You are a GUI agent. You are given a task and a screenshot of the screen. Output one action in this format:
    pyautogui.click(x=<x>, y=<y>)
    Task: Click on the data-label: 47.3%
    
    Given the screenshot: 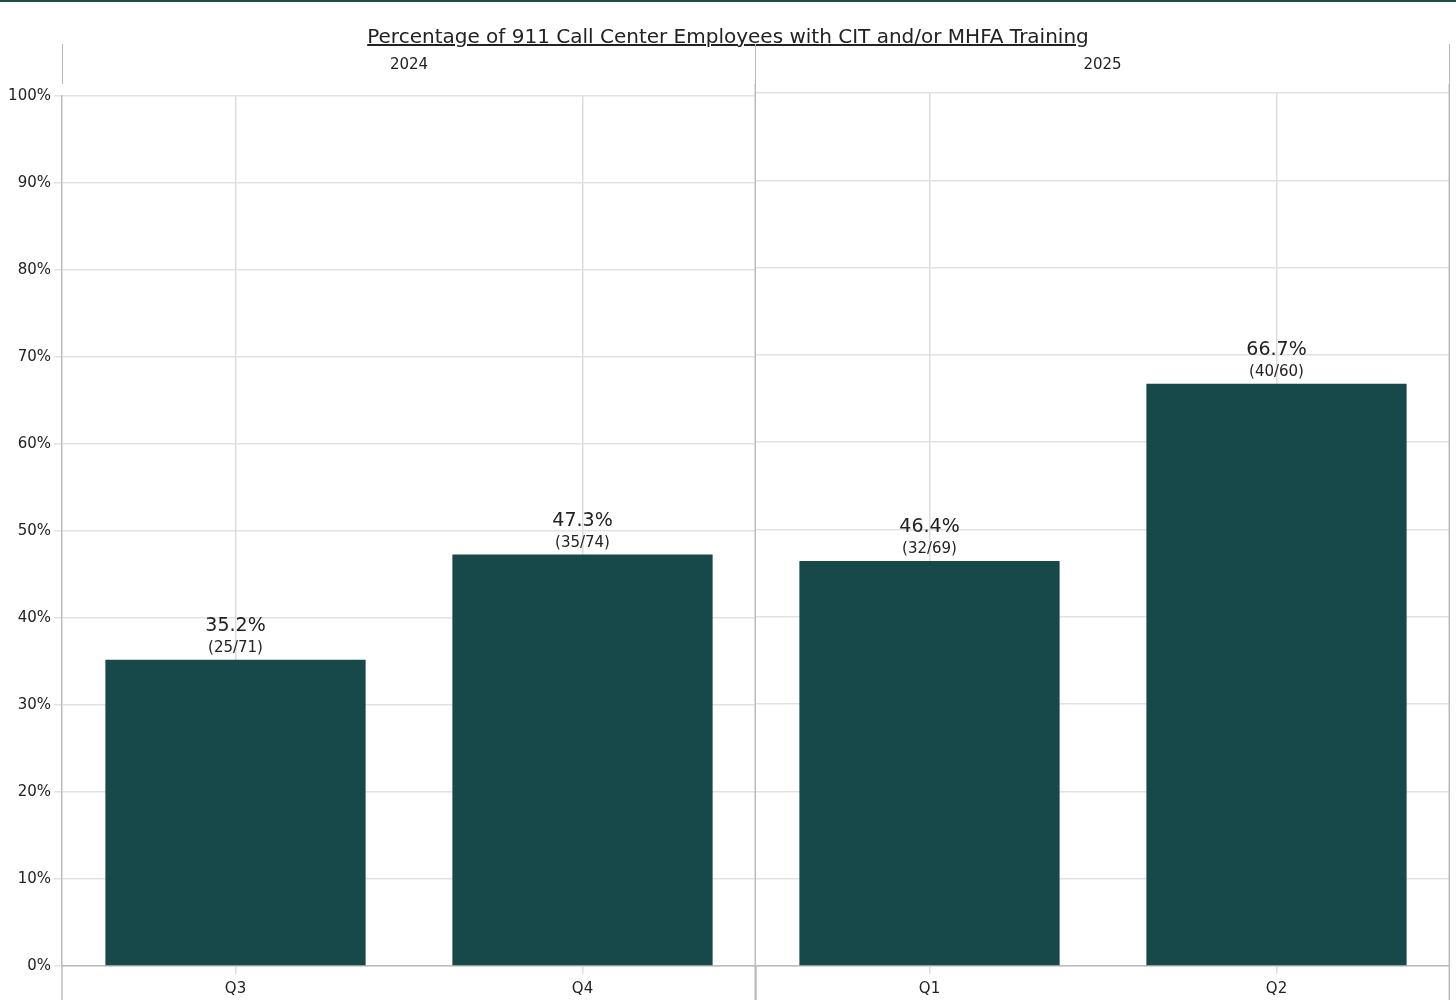 What is the action you would take?
    pyautogui.click(x=582, y=518)
    